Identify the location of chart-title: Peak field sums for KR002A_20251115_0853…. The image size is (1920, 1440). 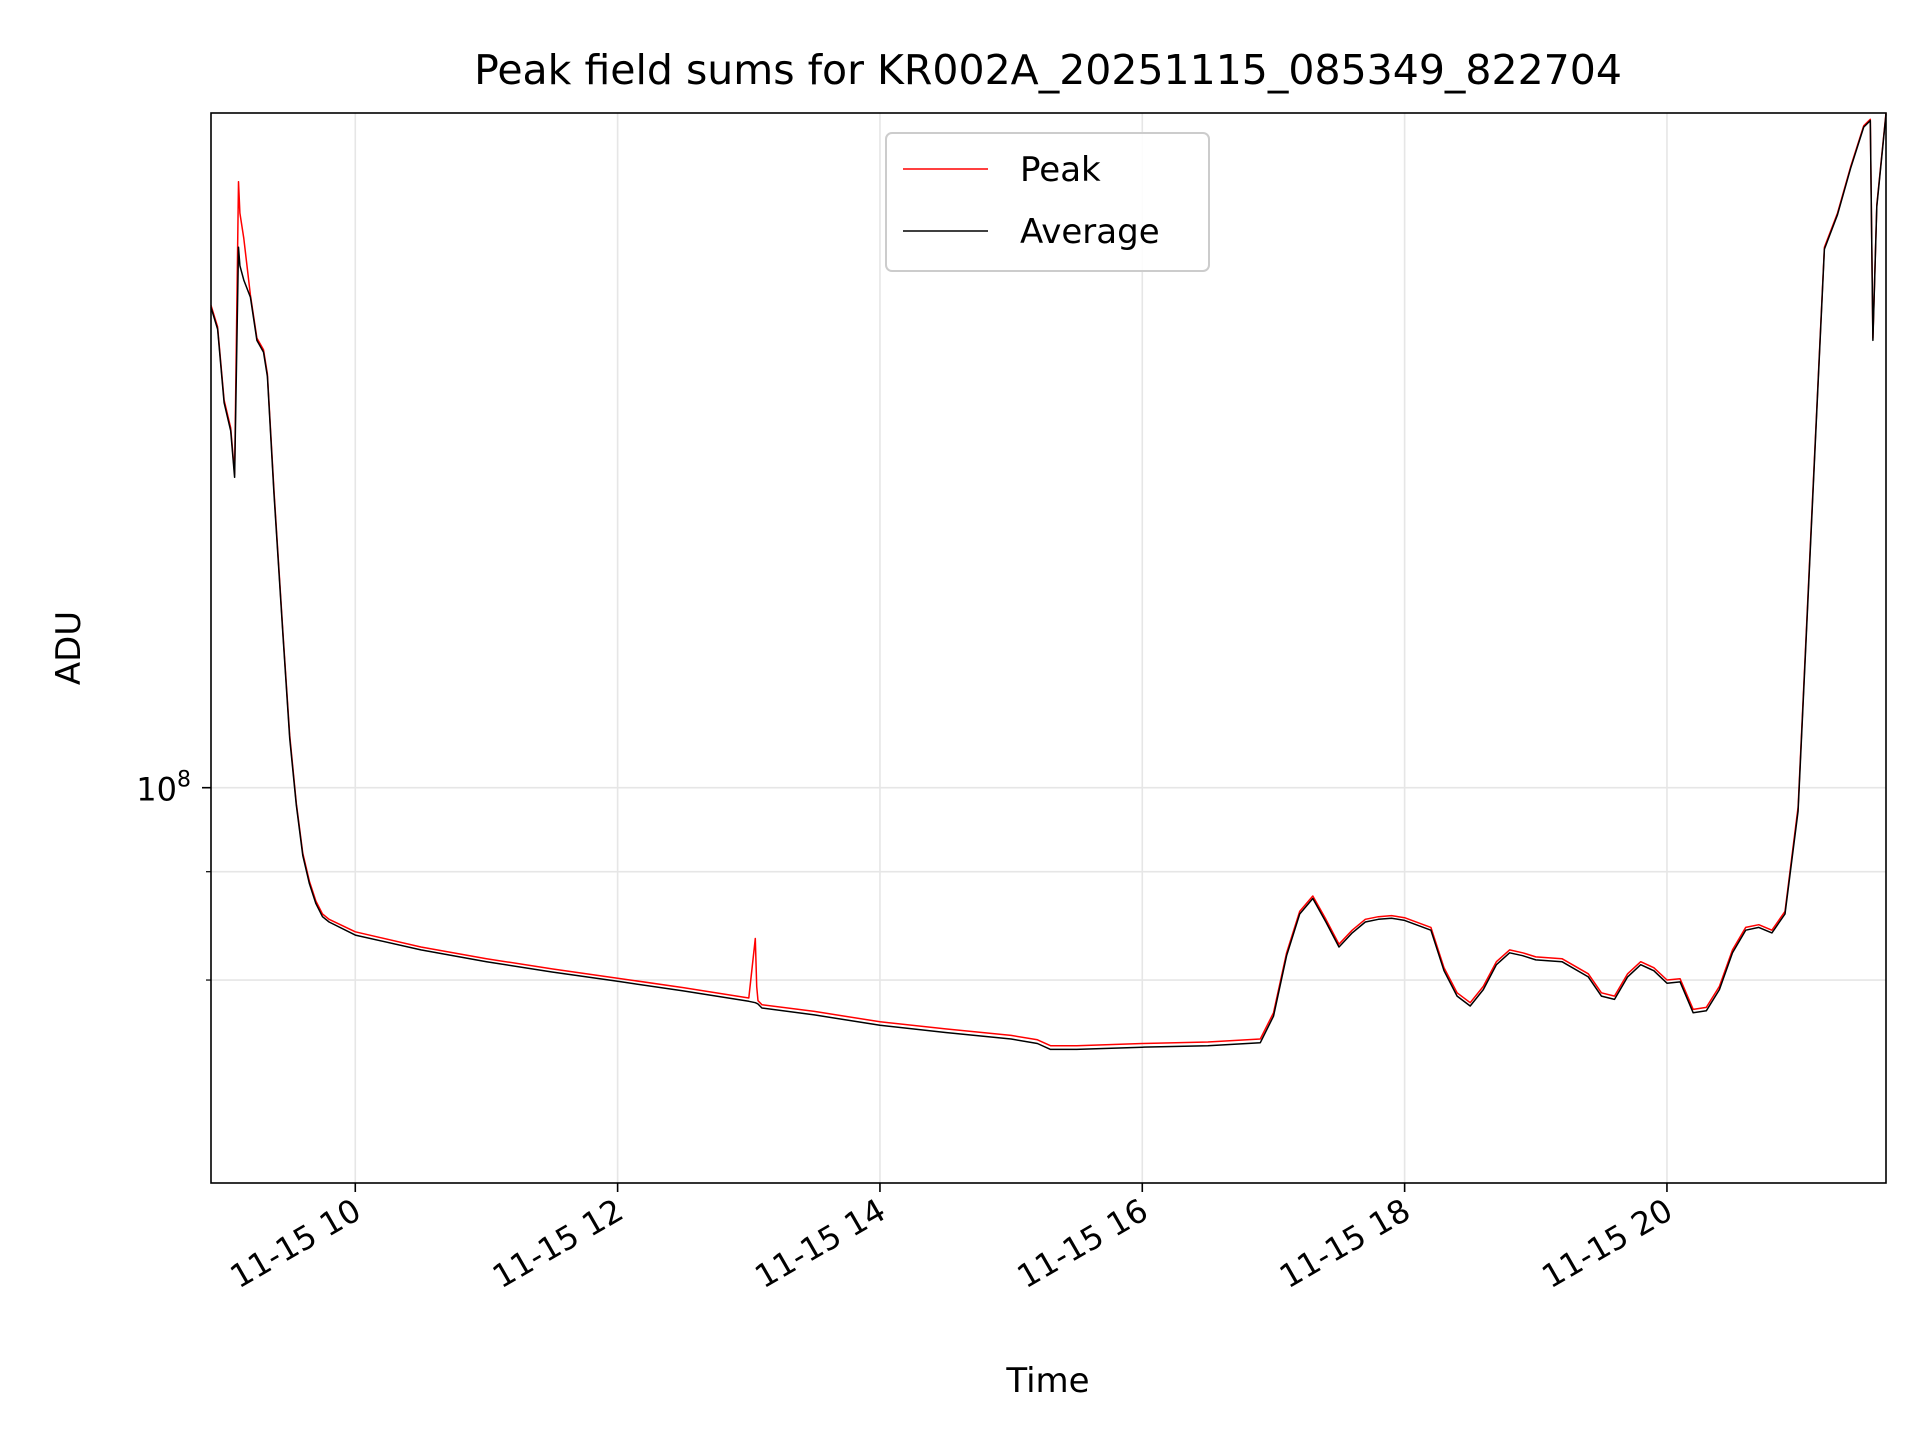
(1048, 70).